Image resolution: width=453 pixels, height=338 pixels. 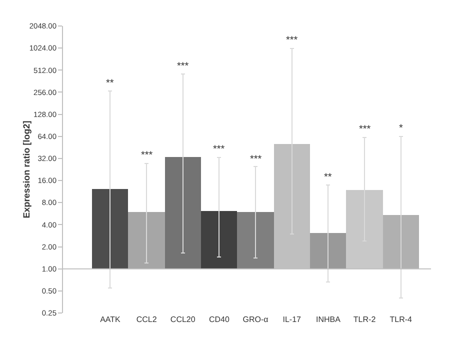 What do you see at coordinates (329, 319) in the screenshot?
I see `x-tick-label: INHBA` at bounding box center [329, 319].